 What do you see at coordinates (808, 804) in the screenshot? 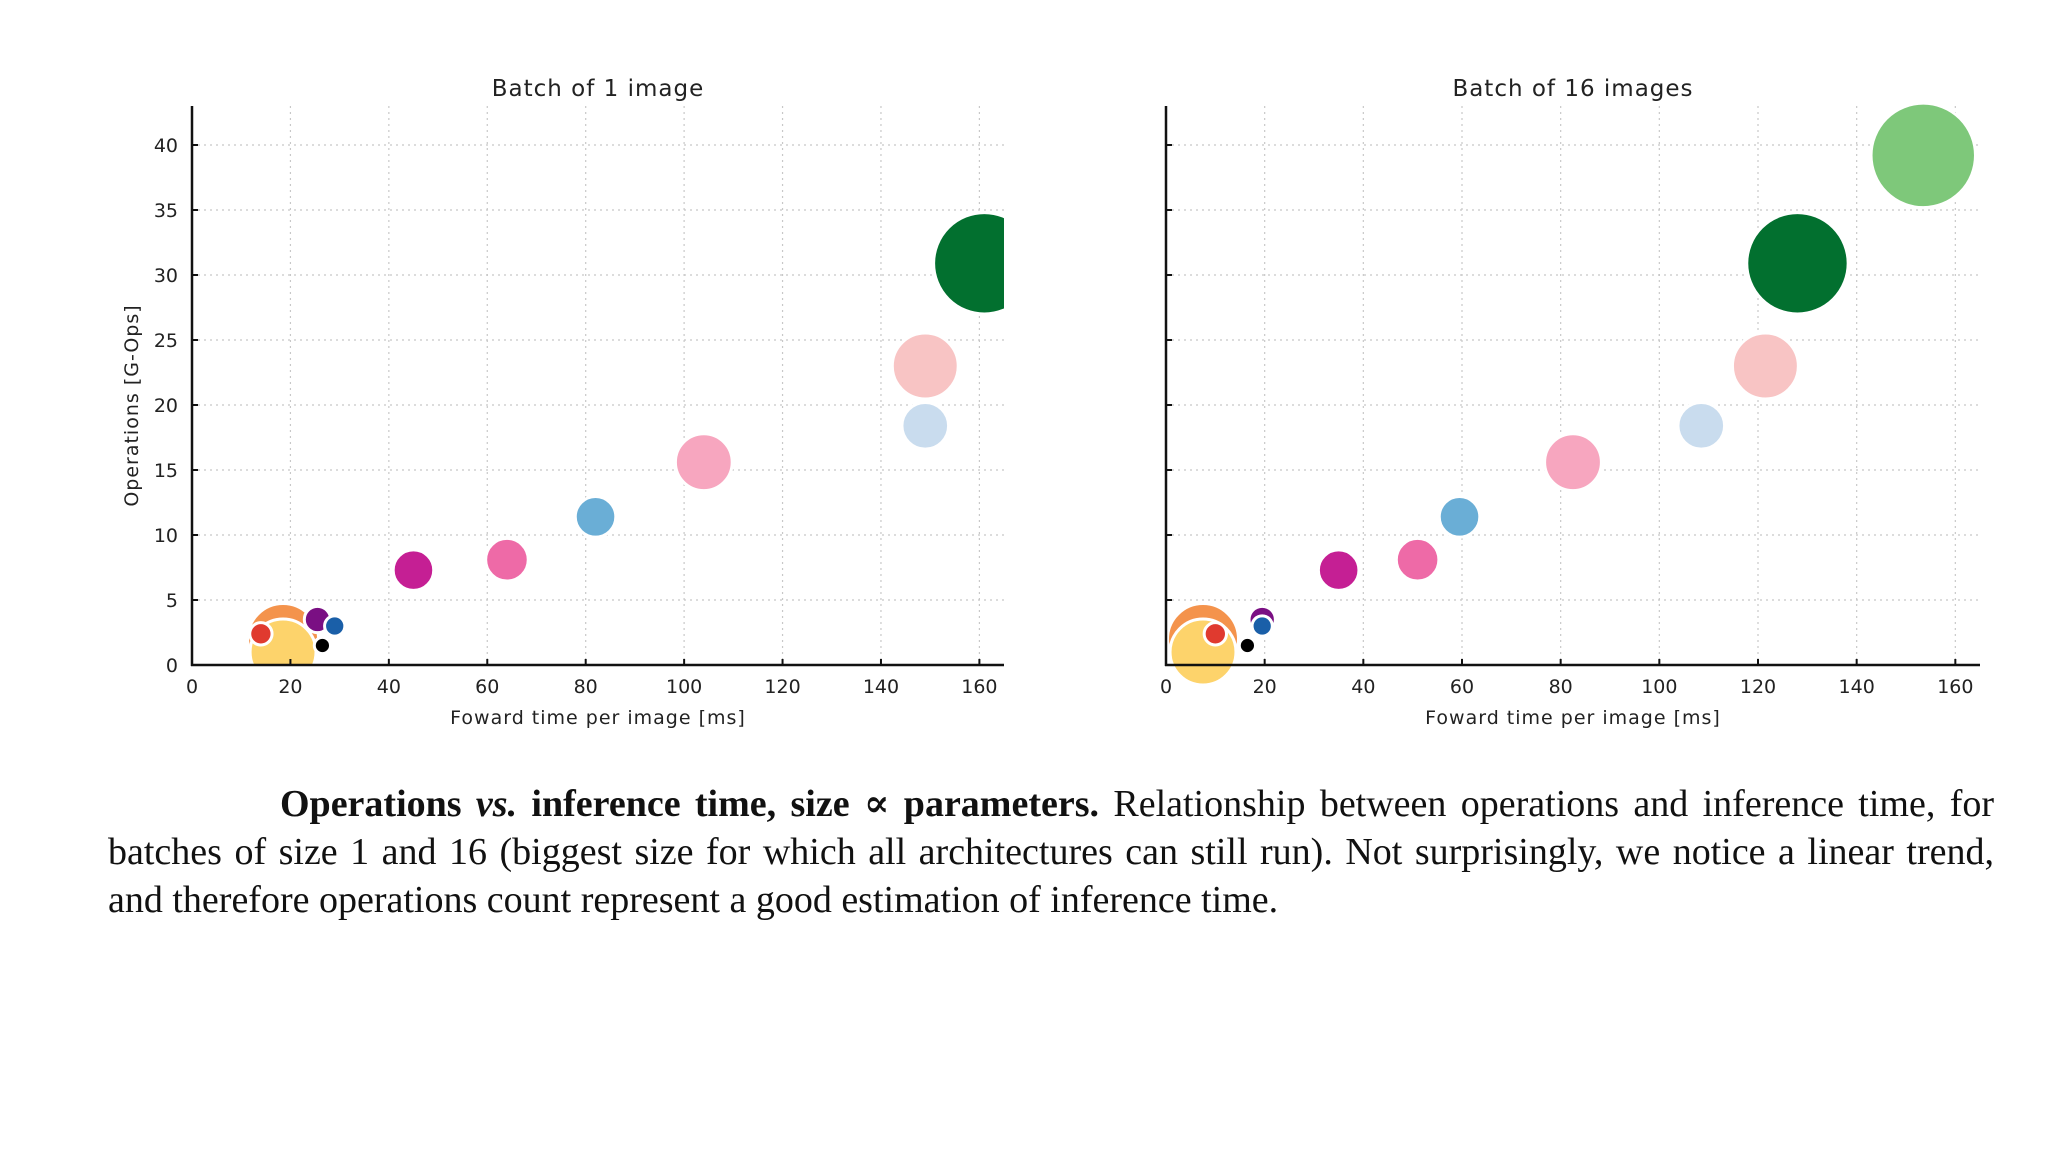
I see `caption-bold-2: inference time, size ∝ parameters.` at bounding box center [808, 804].